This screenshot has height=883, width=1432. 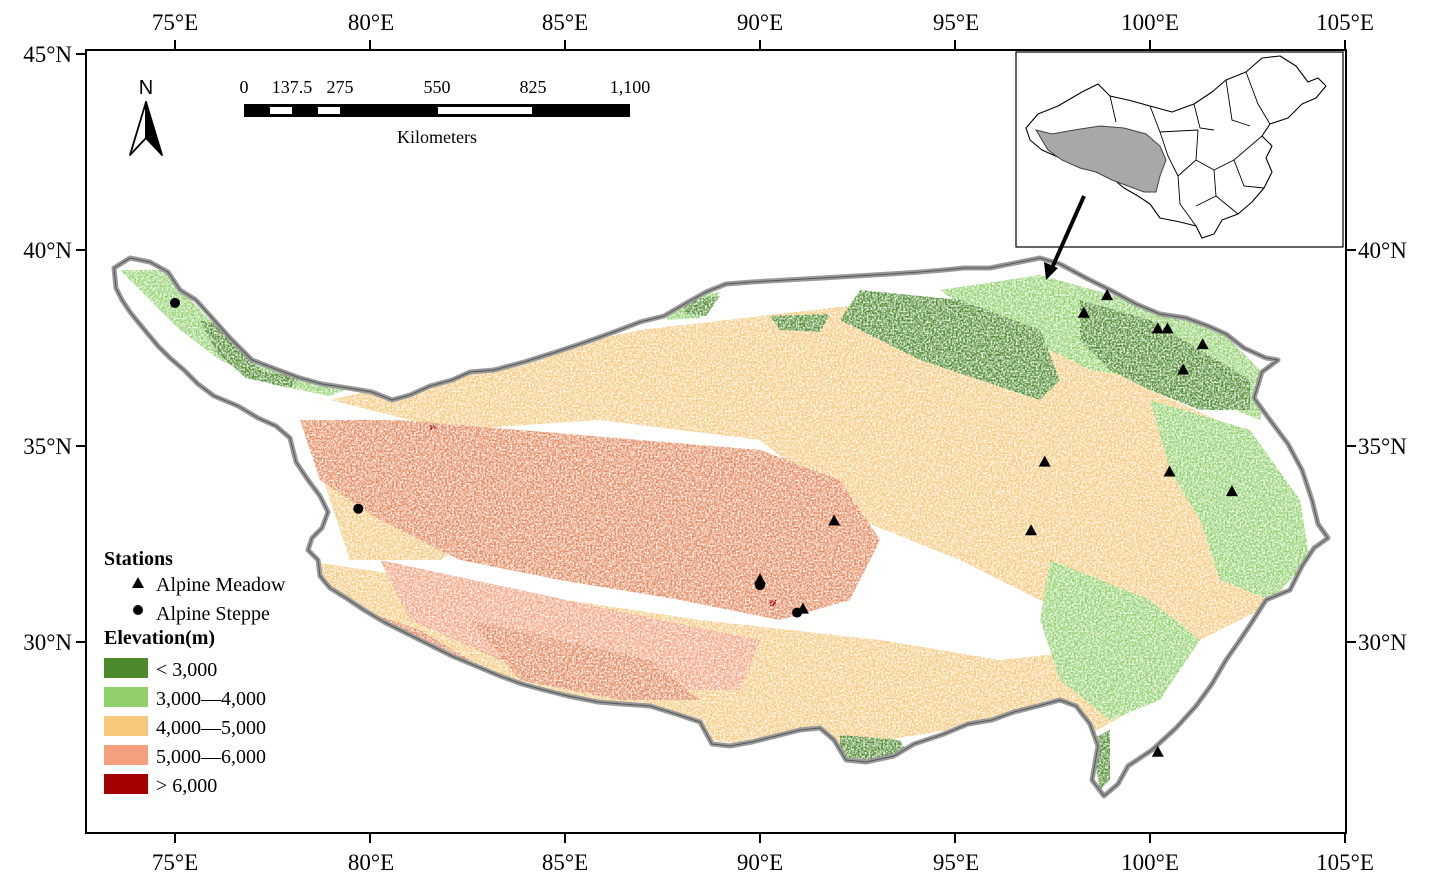 What do you see at coordinates (1068, 232) in the screenshot?
I see `inset-pointer-arrow` at bounding box center [1068, 232].